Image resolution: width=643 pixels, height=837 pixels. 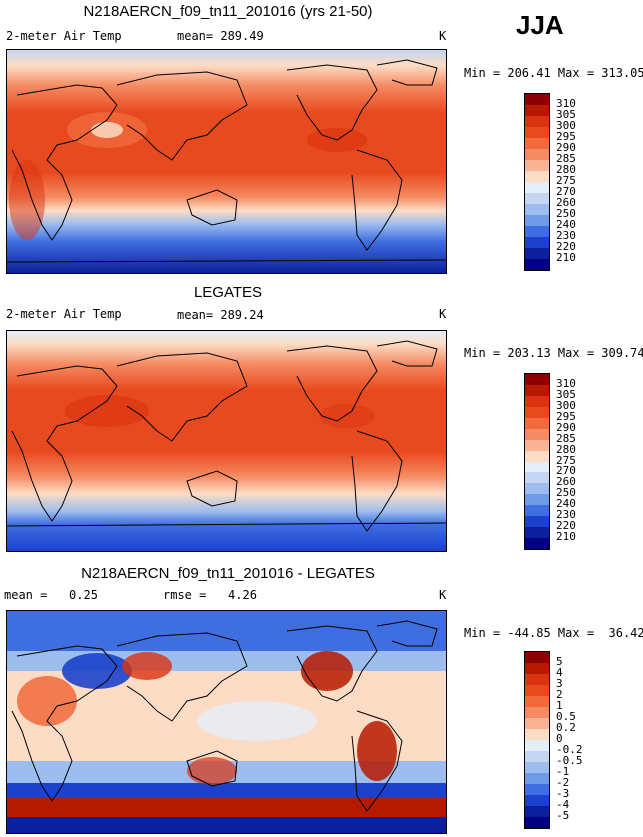 I want to click on panel-3-colorbar, so click(x=537, y=740).